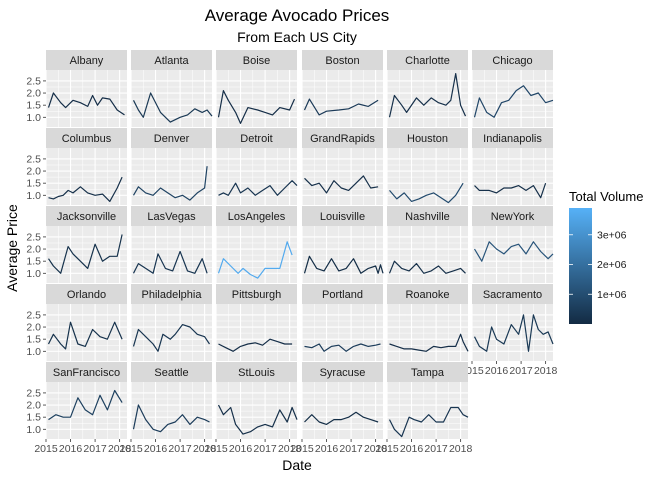 This screenshot has height=485, width=672. I want to click on facet-atlanta: Atlanta, so click(171, 88).